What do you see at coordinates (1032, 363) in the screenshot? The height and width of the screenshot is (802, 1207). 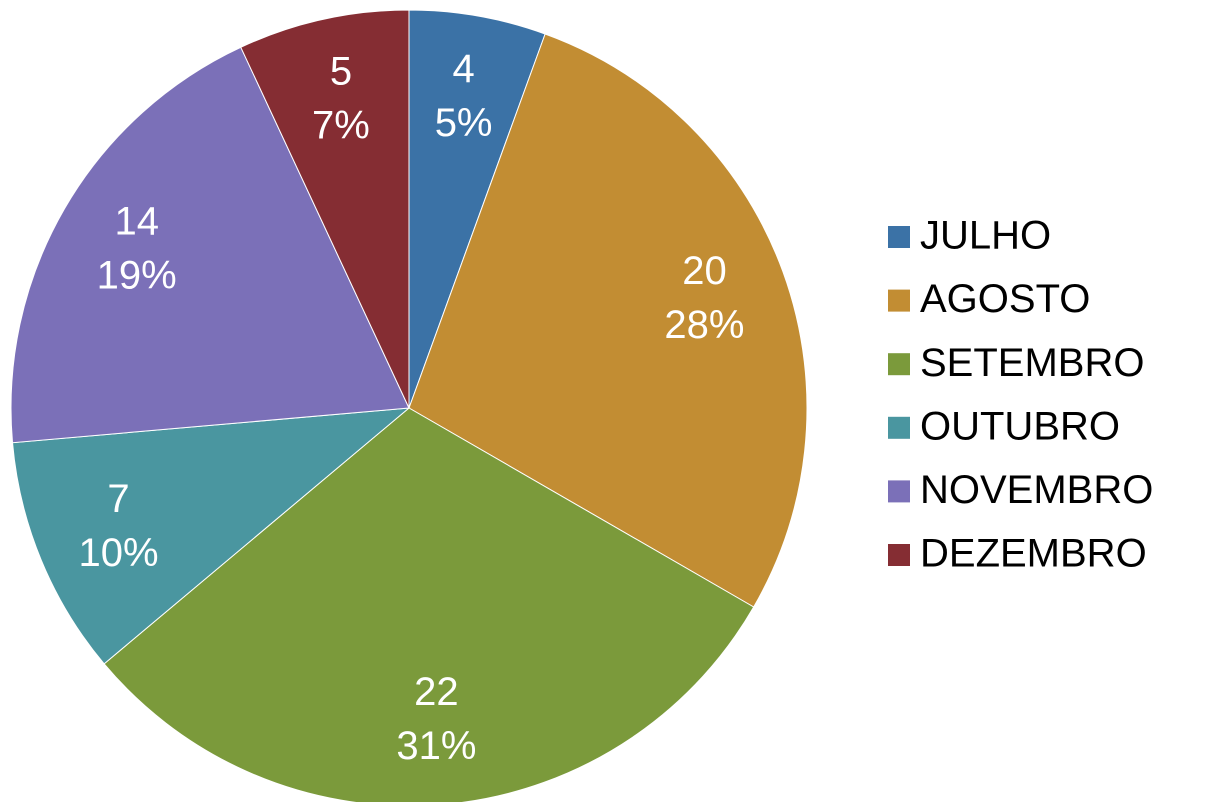 I see `legend-label: SETEMBRO` at bounding box center [1032, 363].